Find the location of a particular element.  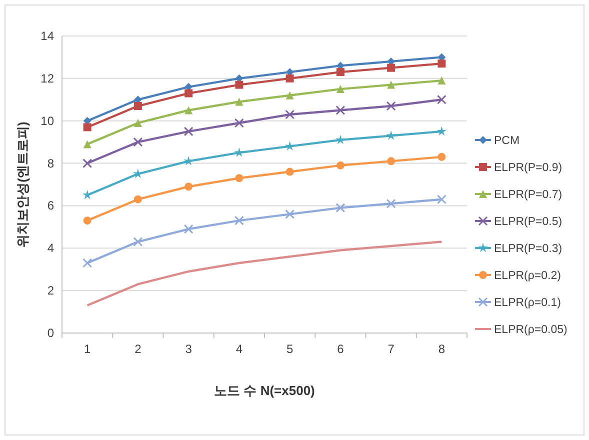

x-tick-label: 7 is located at coordinates (391, 349).